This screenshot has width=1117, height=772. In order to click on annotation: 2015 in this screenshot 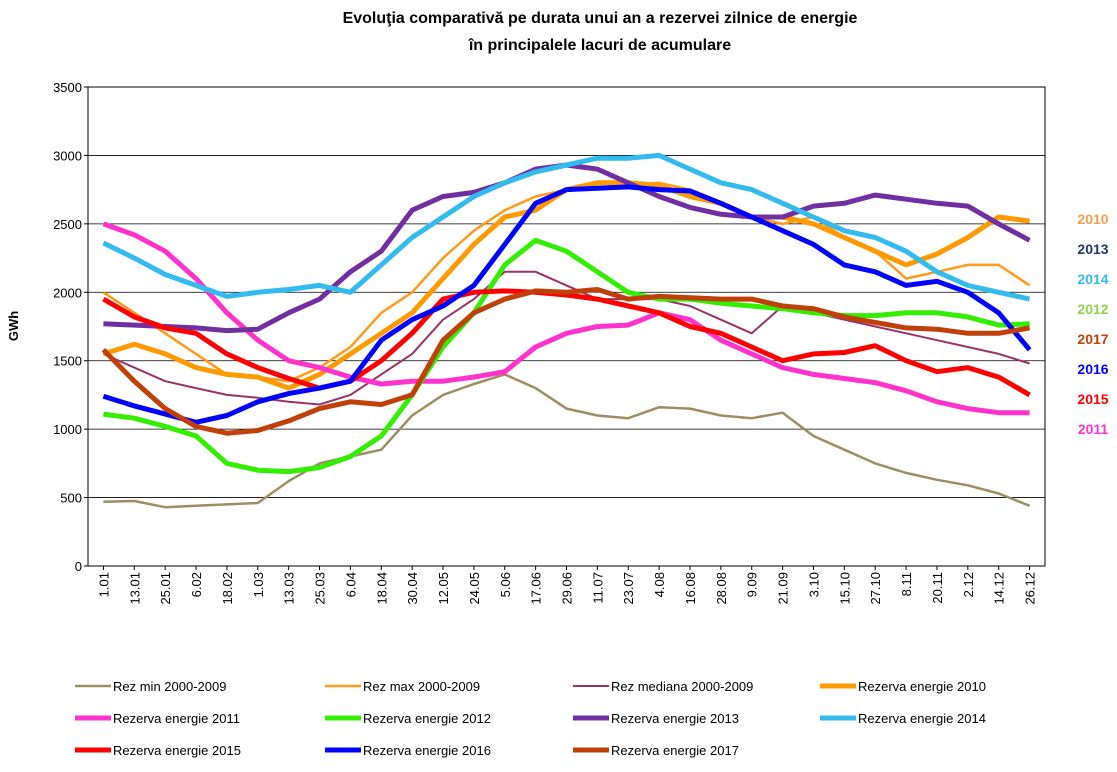, I will do `click(1092, 399)`.